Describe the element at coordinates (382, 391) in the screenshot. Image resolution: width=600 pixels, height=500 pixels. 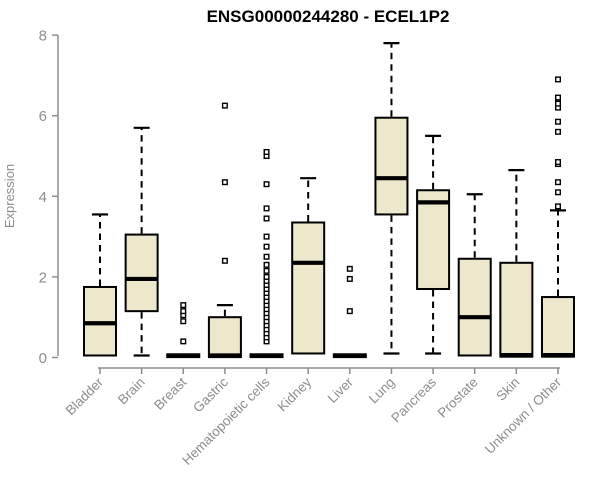
I see `x-tick-label: Lung` at that location.